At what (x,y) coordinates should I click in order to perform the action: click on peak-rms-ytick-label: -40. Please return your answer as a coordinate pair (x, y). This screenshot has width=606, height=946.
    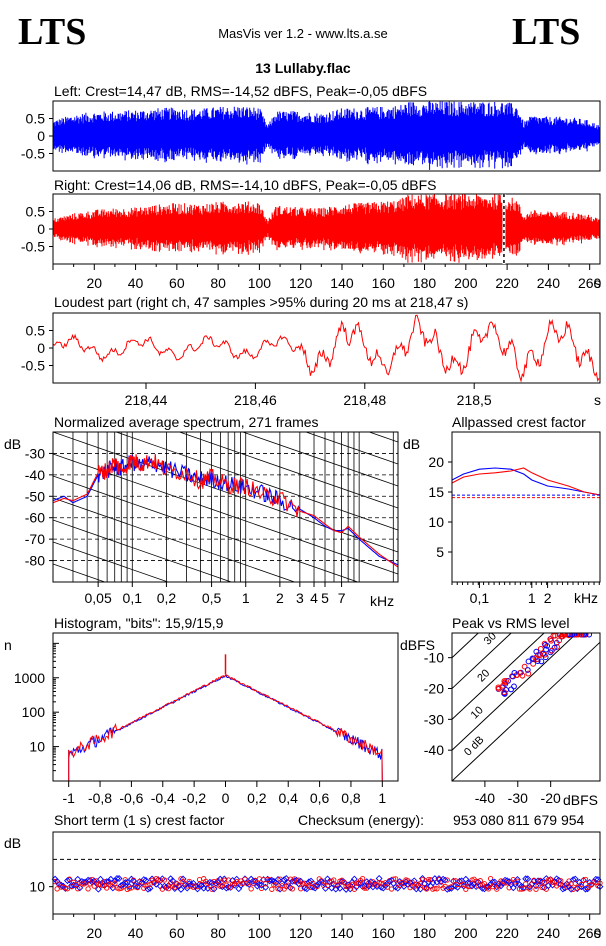
    Looking at the image, I should click on (434, 750).